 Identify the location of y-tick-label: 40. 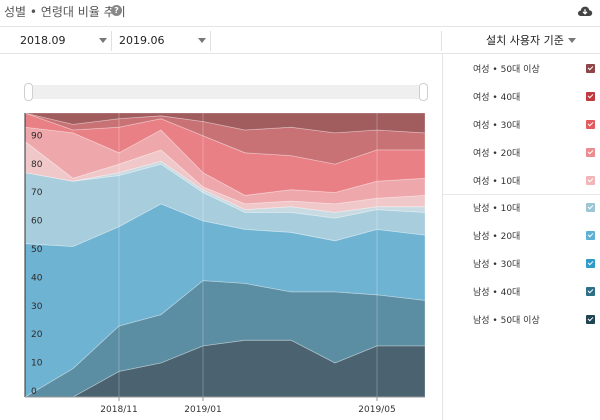
(37, 278).